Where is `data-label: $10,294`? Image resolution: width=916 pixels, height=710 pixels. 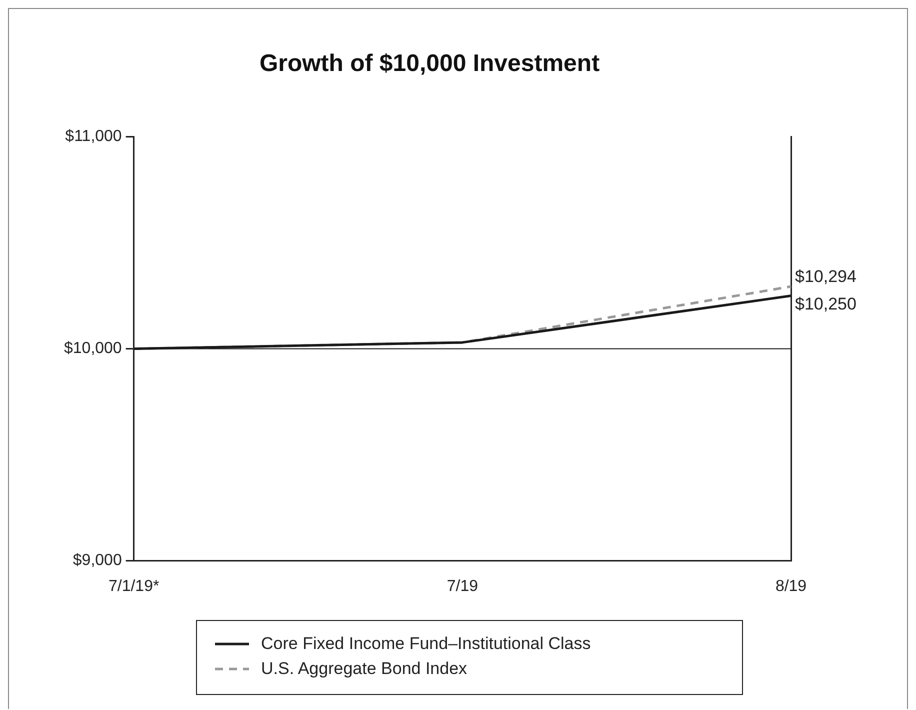 data-label: $10,294 is located at coordinates (825, 276).